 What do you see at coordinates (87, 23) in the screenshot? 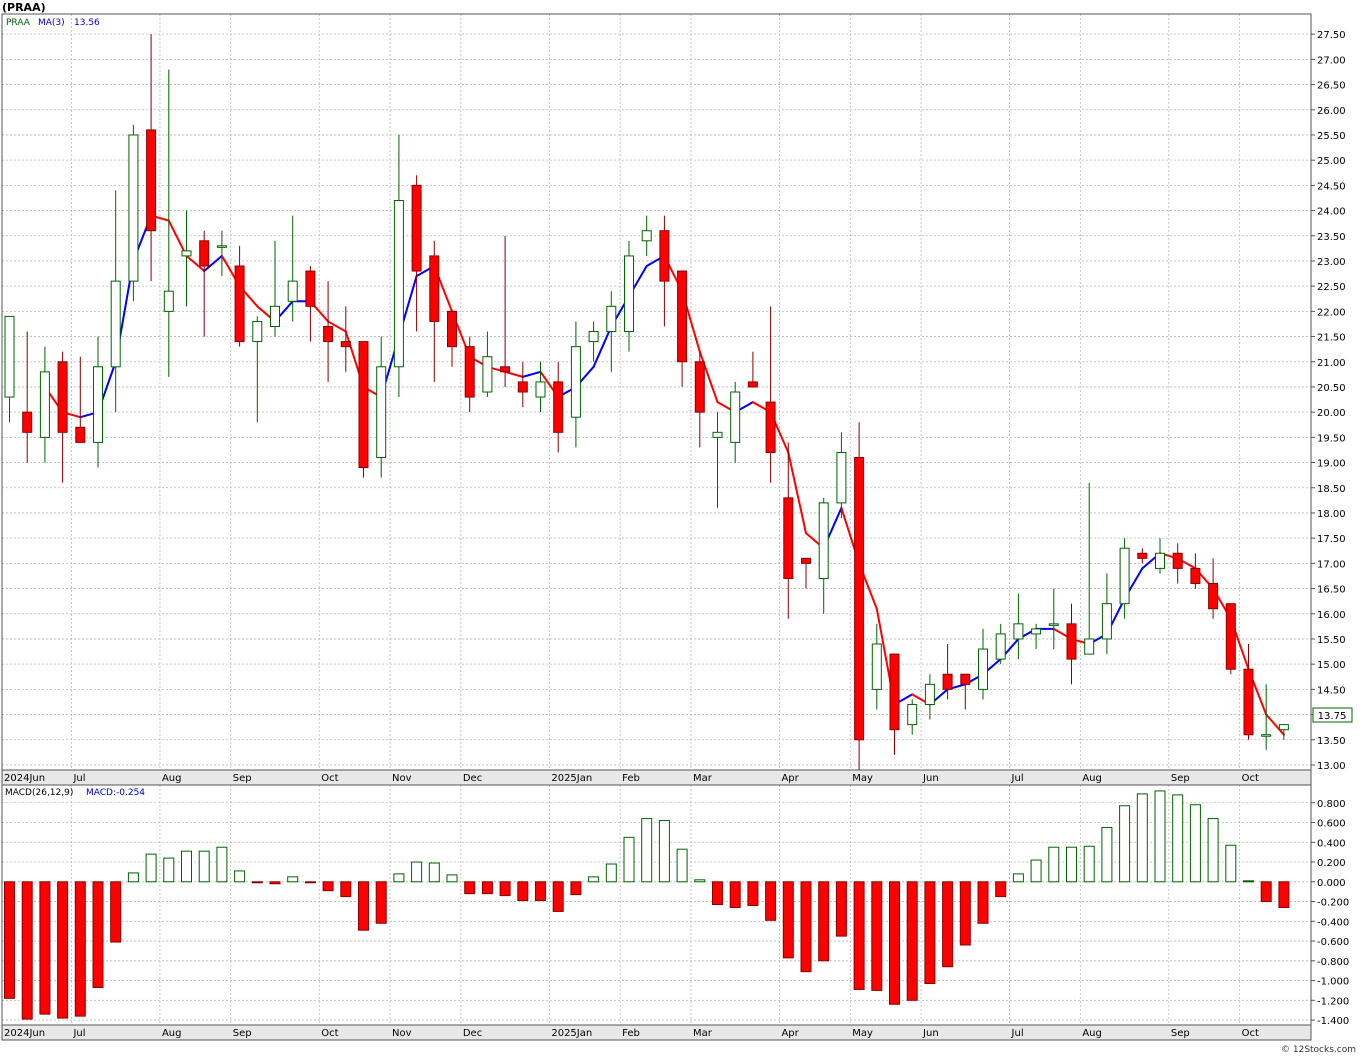
I see `price-legend-ma-value: 13.56` at bounding box center [87, 23].